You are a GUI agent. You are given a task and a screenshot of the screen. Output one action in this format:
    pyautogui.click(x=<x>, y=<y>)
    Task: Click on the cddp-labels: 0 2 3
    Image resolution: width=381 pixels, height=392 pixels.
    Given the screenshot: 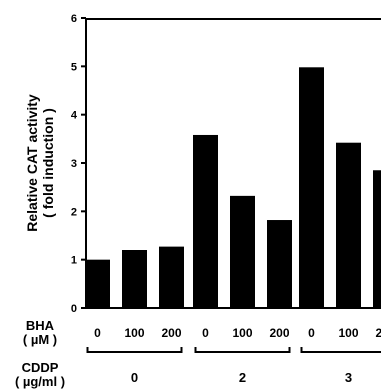 What is the action you would take?
    pyautogui.click(x=241, y=377)
    